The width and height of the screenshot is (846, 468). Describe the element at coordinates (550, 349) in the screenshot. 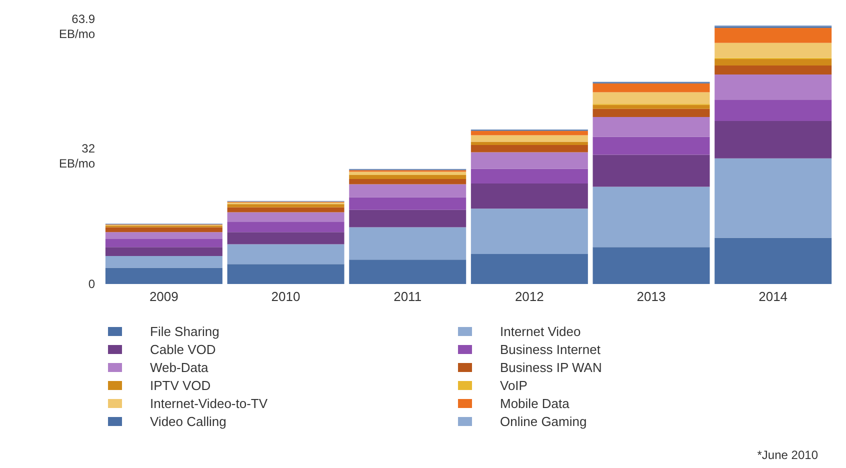

I see `legend-label: Business Internet` at that location.